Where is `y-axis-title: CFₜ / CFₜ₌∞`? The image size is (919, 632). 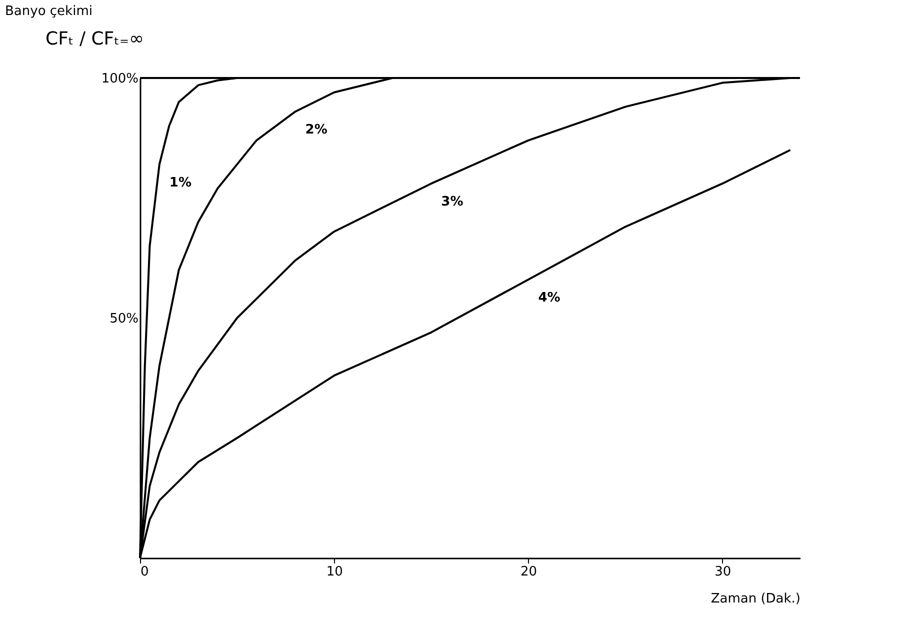
y-axis-title: CFₜ / CFₜ₌∞ is located at coordinates (95, 39).